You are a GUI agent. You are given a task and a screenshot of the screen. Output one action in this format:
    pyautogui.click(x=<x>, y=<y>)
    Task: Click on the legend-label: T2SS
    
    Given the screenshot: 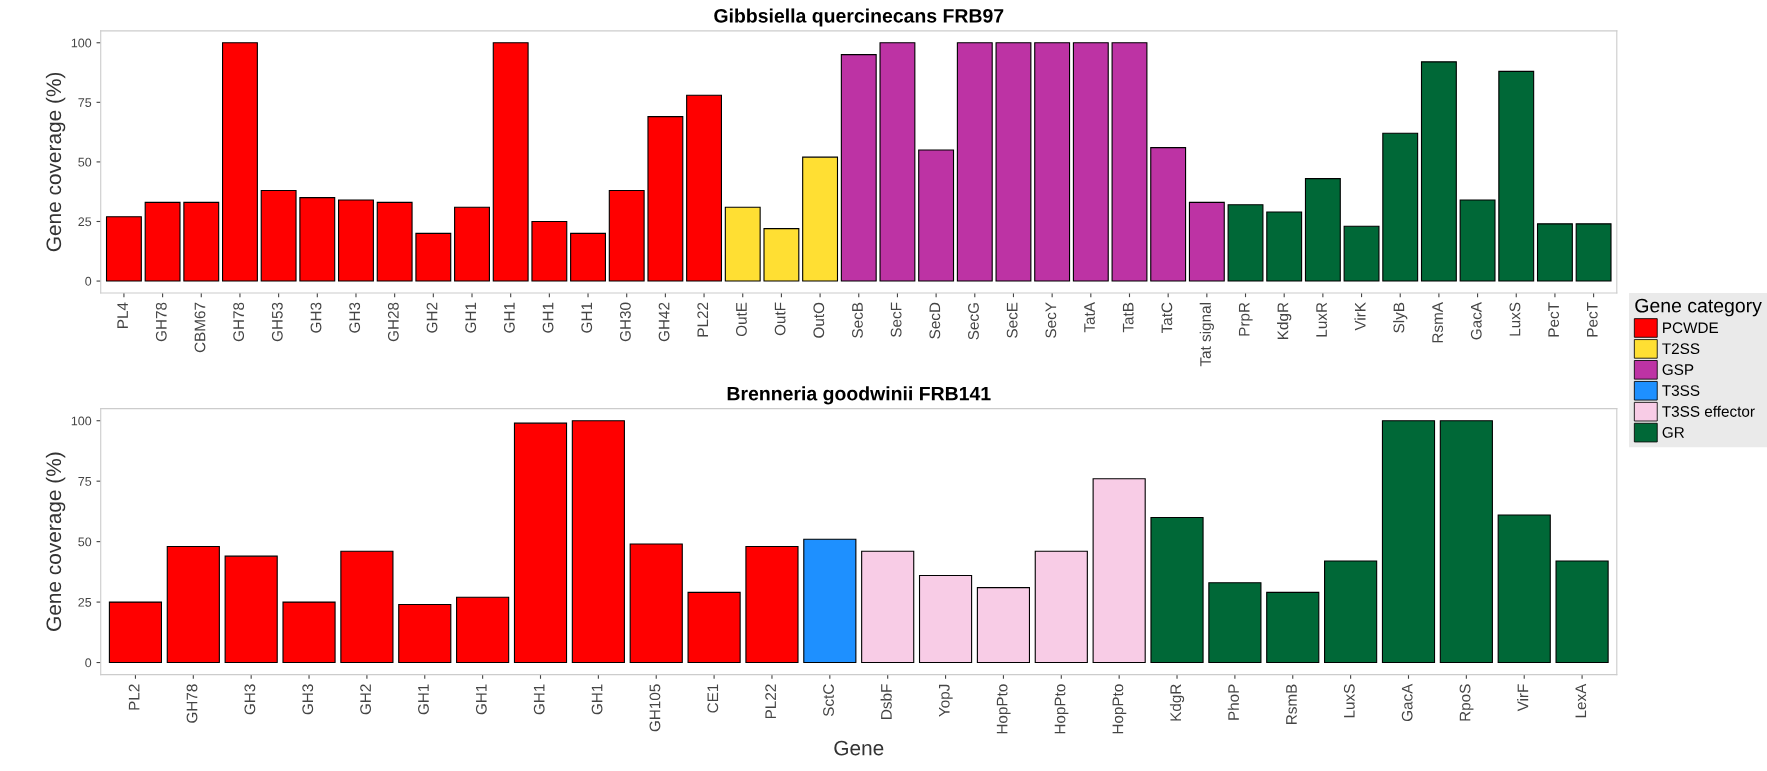 What is the action you would take?
    pyautogui.click(x=1681, y=349)
    